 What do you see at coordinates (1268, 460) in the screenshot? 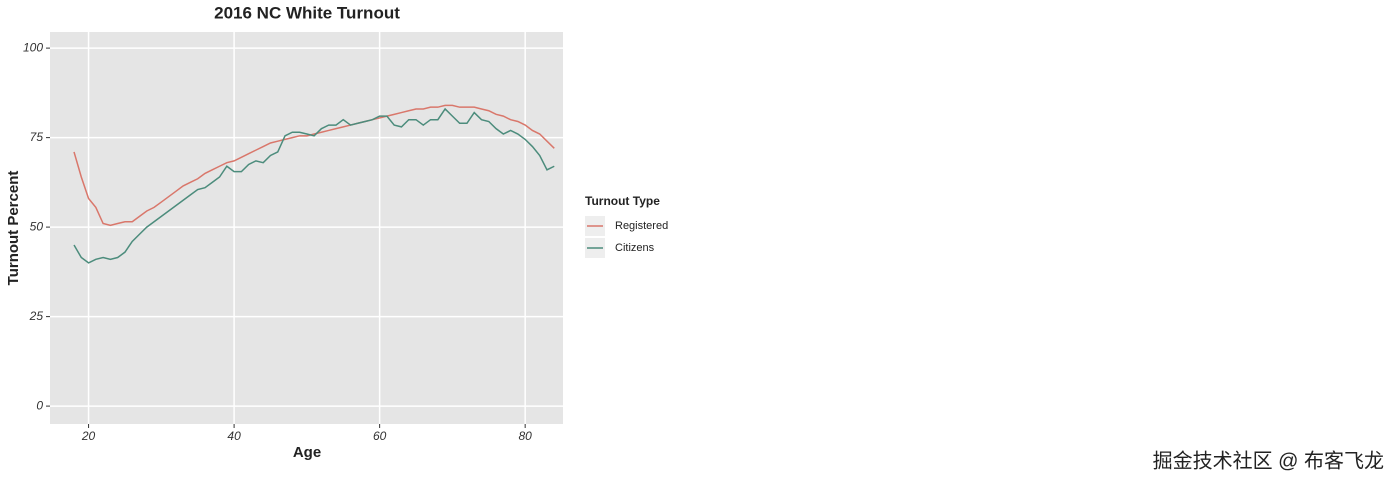
I see `watermark: 掘金技术社区 @ 布客飞龙` at bounding box center [1268, 460].